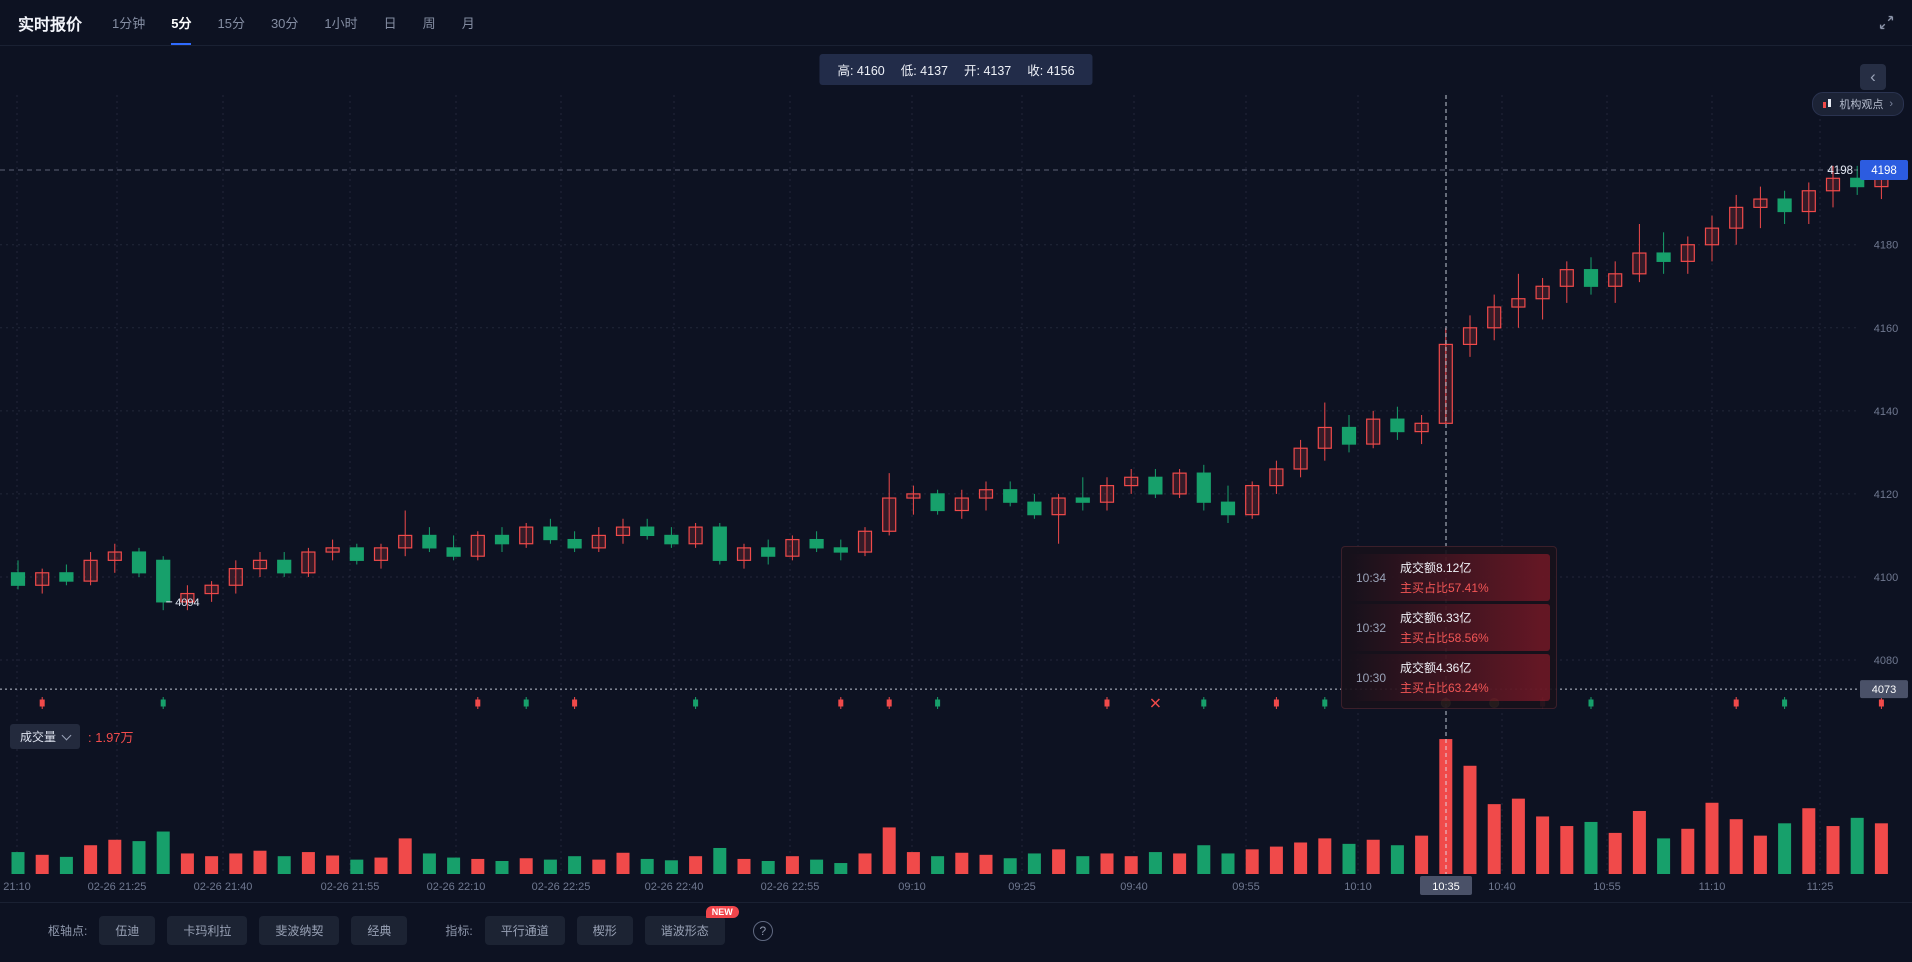 Image resolution: width=1912 pixels, height=962 pixels. Describe the element at coordinates (1449, 677) in the screenshot. I see `tooltip-row: 10:30 成交额4.36亿 主买占比63.24%` at that location.